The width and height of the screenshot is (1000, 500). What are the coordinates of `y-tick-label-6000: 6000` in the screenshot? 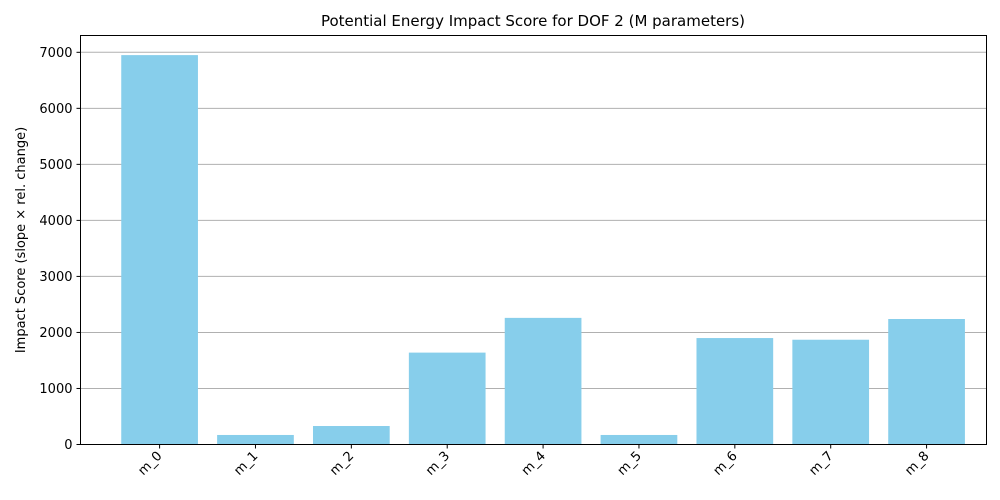 It's located at (55, 109).